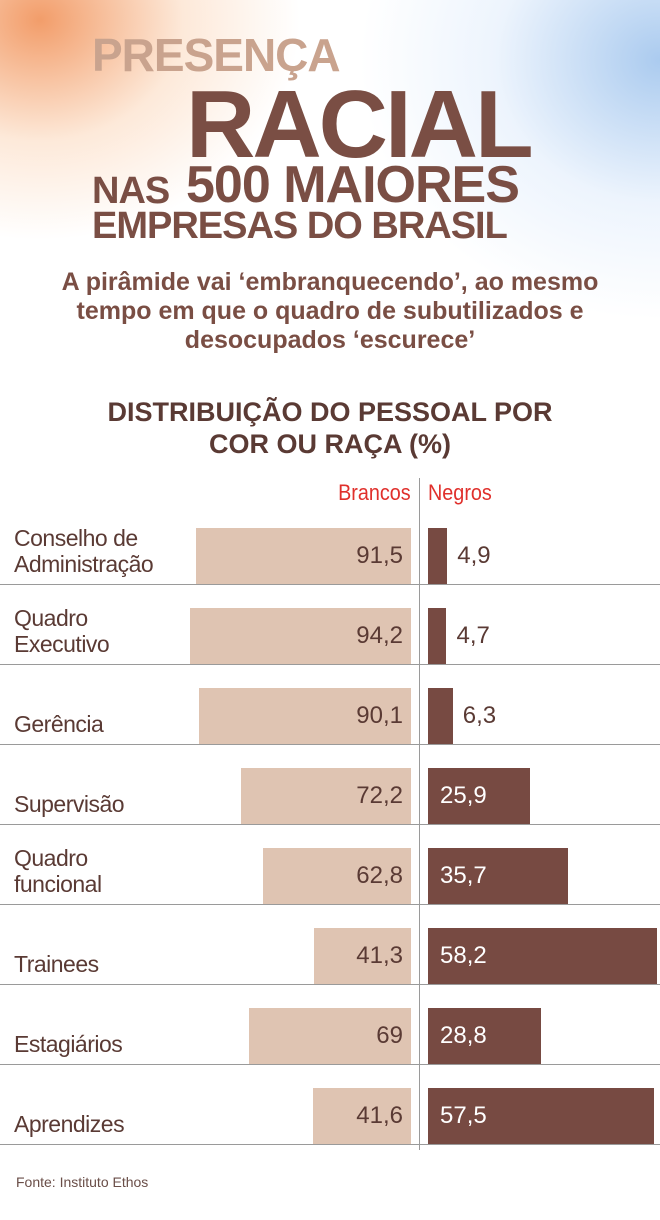  What do you see at coordinates (82, 1182) in the screenshot?
I see `source: Fonte: Instituto Ethos` at bounding box center [82, 1182].